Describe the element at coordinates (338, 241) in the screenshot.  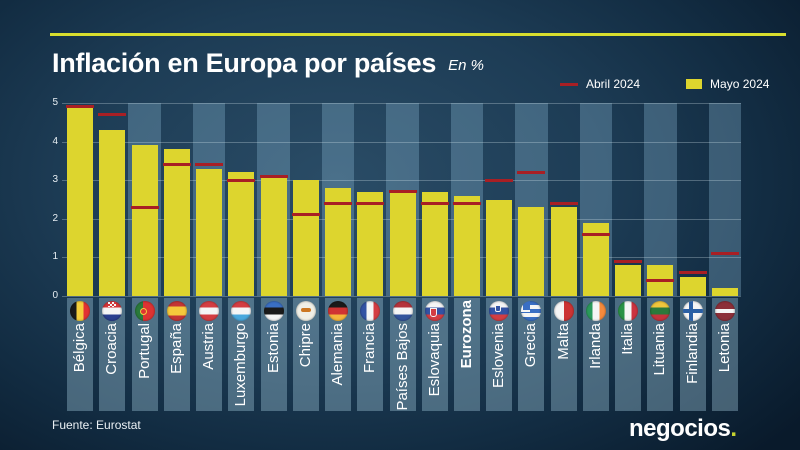
I see `bar-alemania` at that location.